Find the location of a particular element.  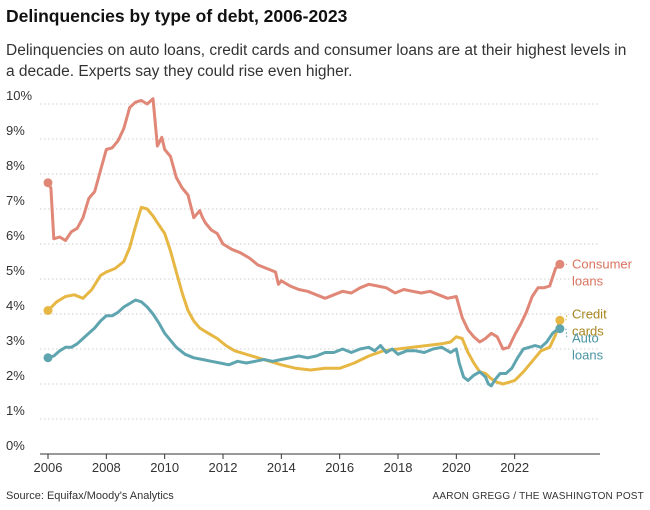

y-tick-label: 9% is located at coordinates (15, 130).